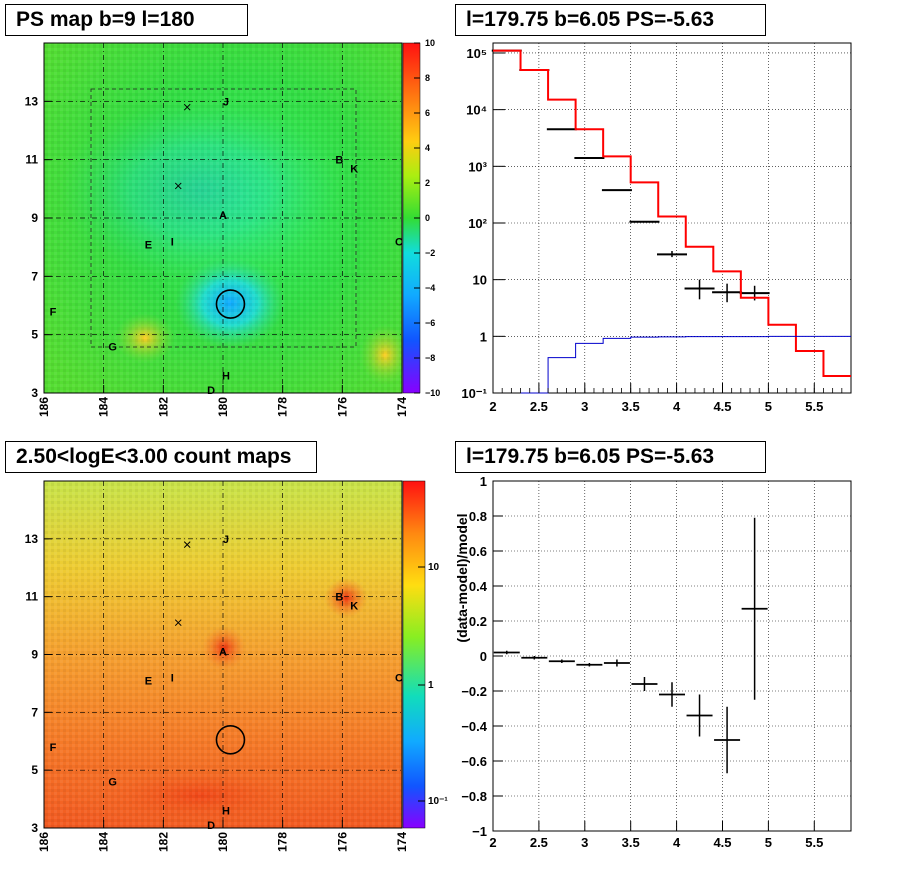  What do you see at coordinates (539, 842) in the screenshot?
I see `residual-x-tick-label: 2.5` at bounding box center [539, 842].